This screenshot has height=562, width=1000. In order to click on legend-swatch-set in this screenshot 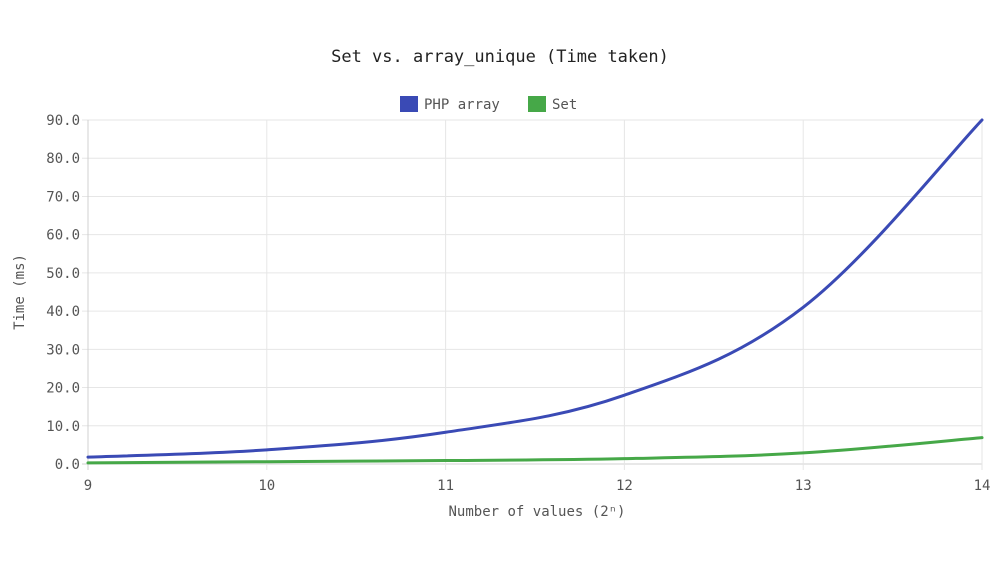, I will do `click(537, 104)`.